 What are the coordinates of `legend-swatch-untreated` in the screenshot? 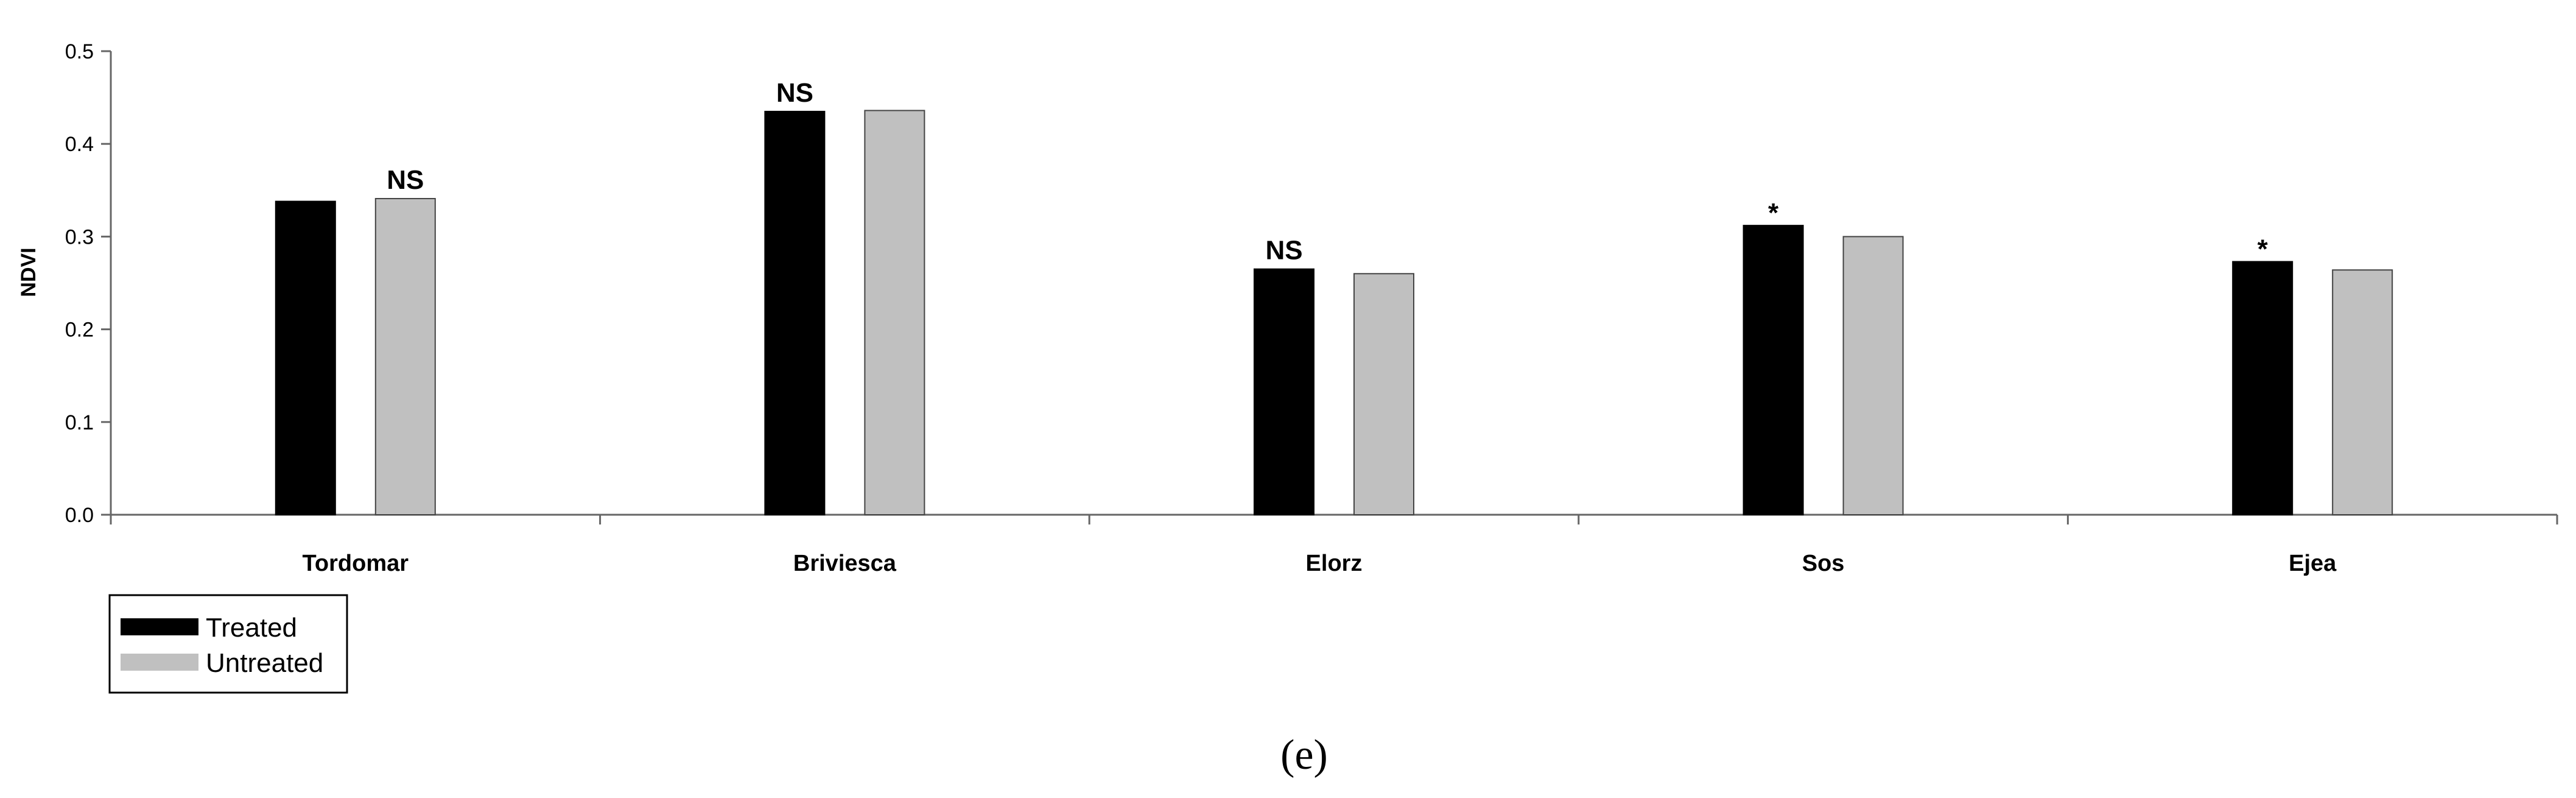 It's located at (159, 662).